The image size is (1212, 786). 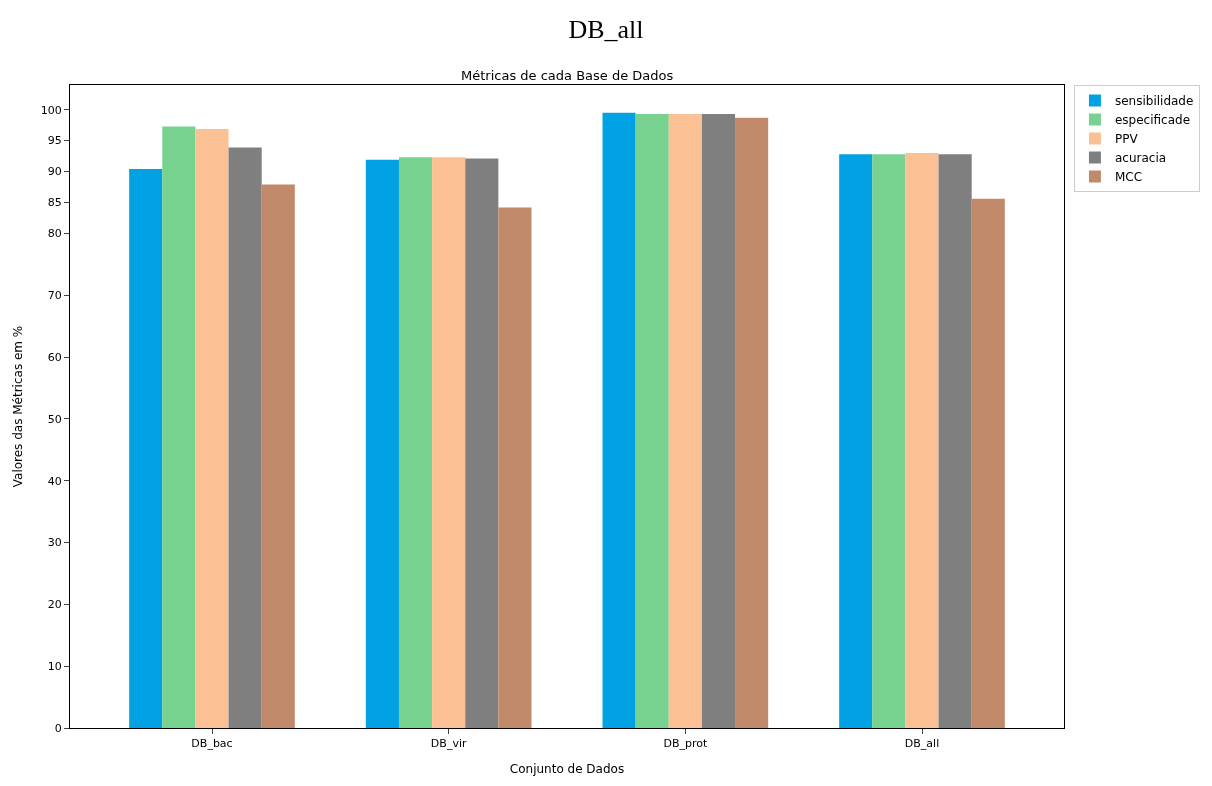 I want to click on y-tick-label: 100, so click(x=51, y=110).